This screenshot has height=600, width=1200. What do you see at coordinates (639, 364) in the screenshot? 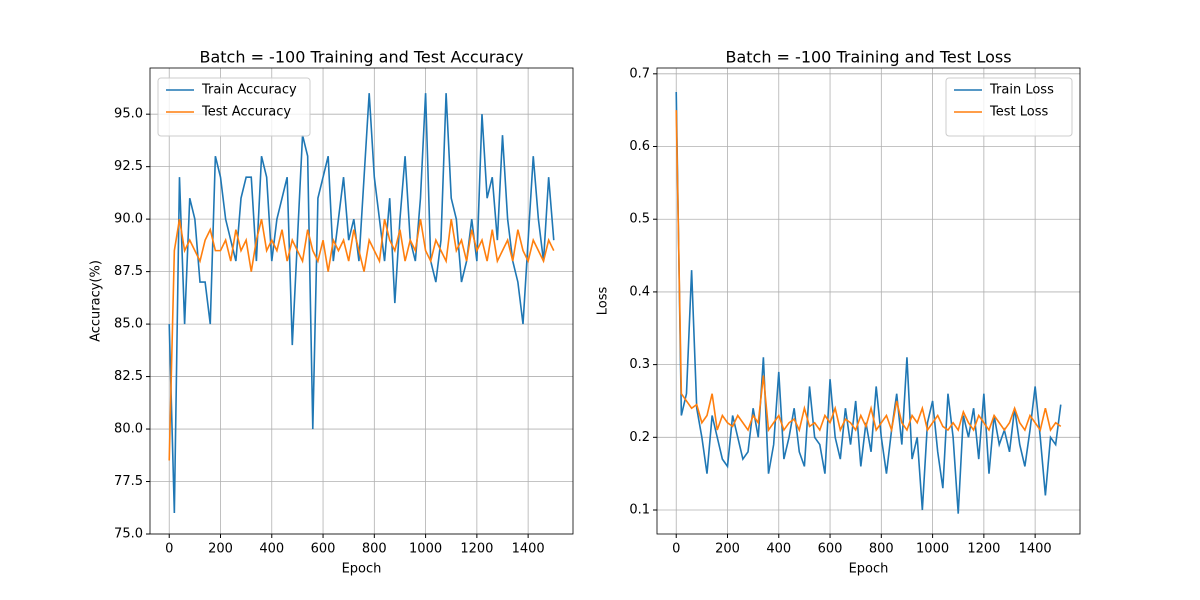
I see `y-tick-label: 0.3` at bounding box center [639, 364].